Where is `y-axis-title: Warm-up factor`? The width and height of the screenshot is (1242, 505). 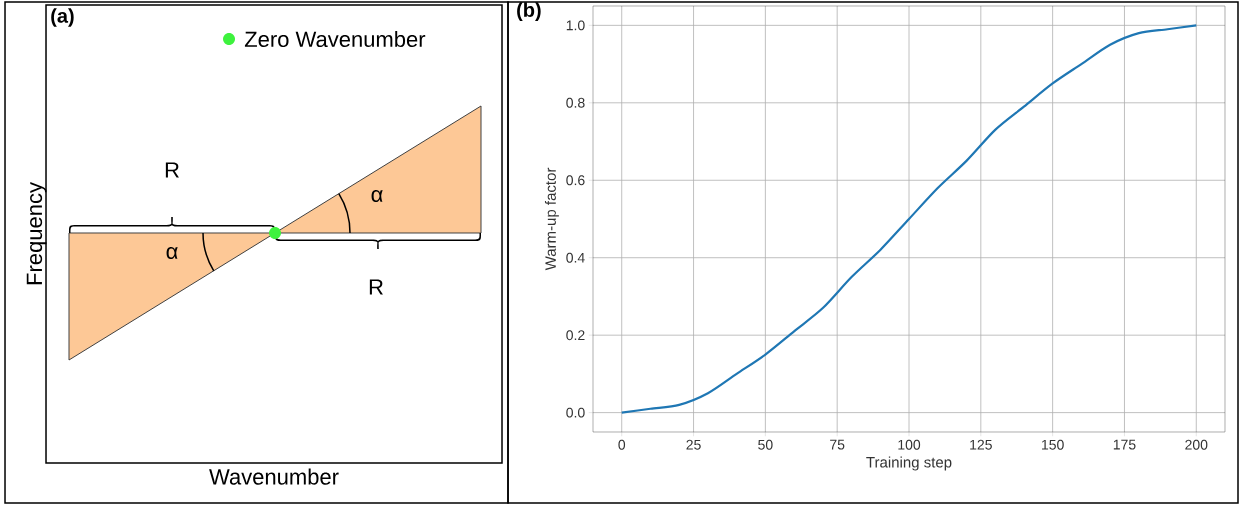
y-axis-title: Warm-up factor is located at coordinates (551, 219).